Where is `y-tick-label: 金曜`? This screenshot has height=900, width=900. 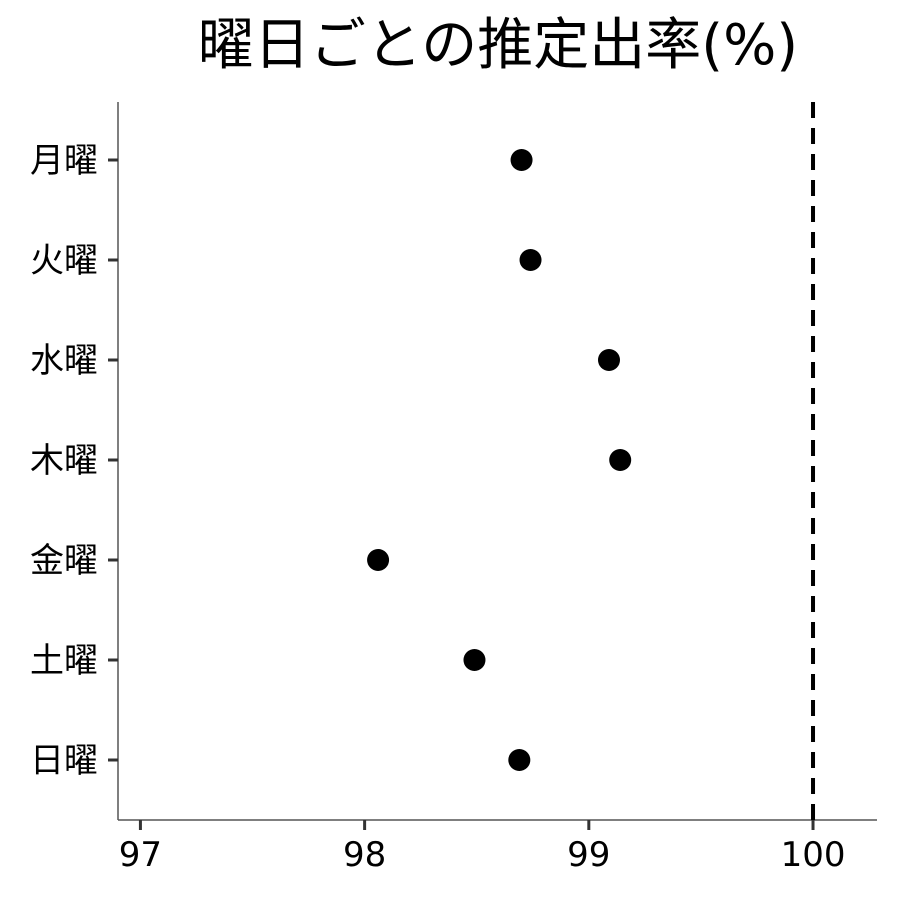
y-tick-label: 金曜 is located at coordinates (64, 561).